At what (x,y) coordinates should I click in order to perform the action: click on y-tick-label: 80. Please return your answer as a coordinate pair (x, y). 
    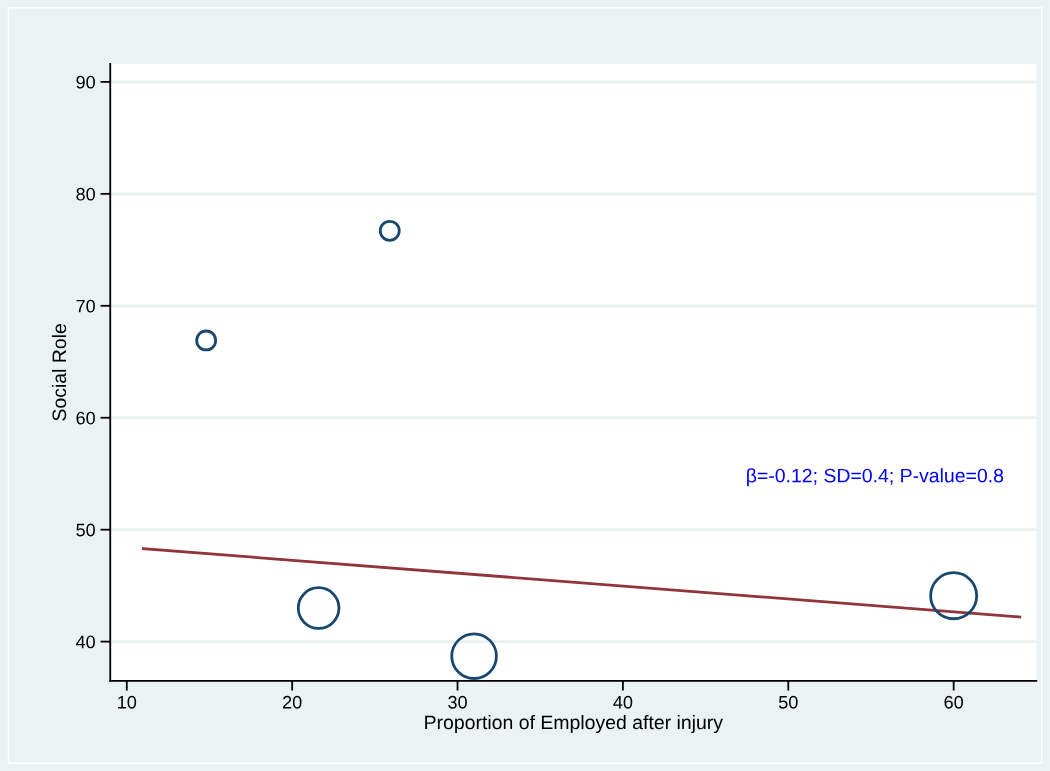
    Looking at the image, I should click on (85, 194).